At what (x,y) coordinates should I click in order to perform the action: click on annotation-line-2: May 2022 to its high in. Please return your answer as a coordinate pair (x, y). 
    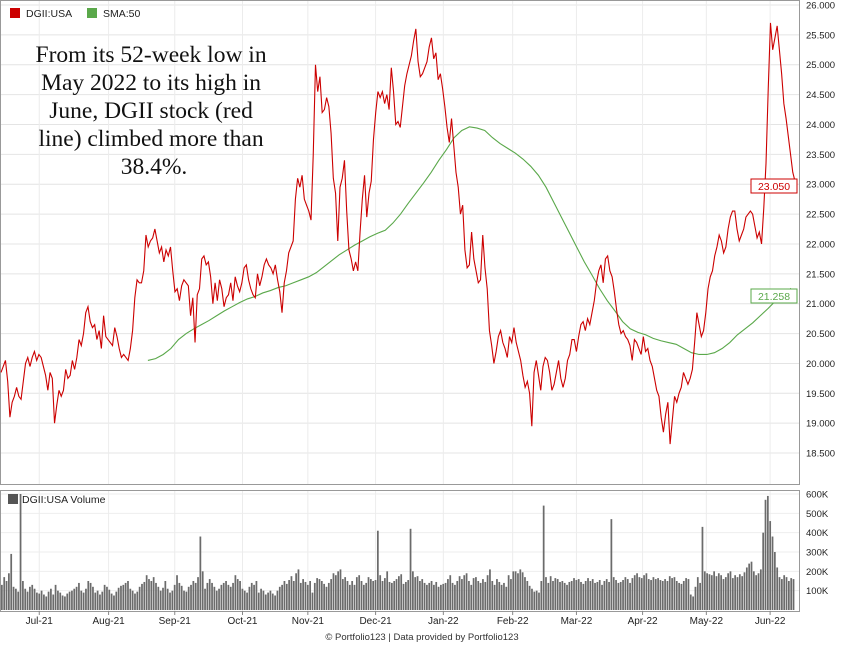
    Looking at the image, I should click on (151, 83).